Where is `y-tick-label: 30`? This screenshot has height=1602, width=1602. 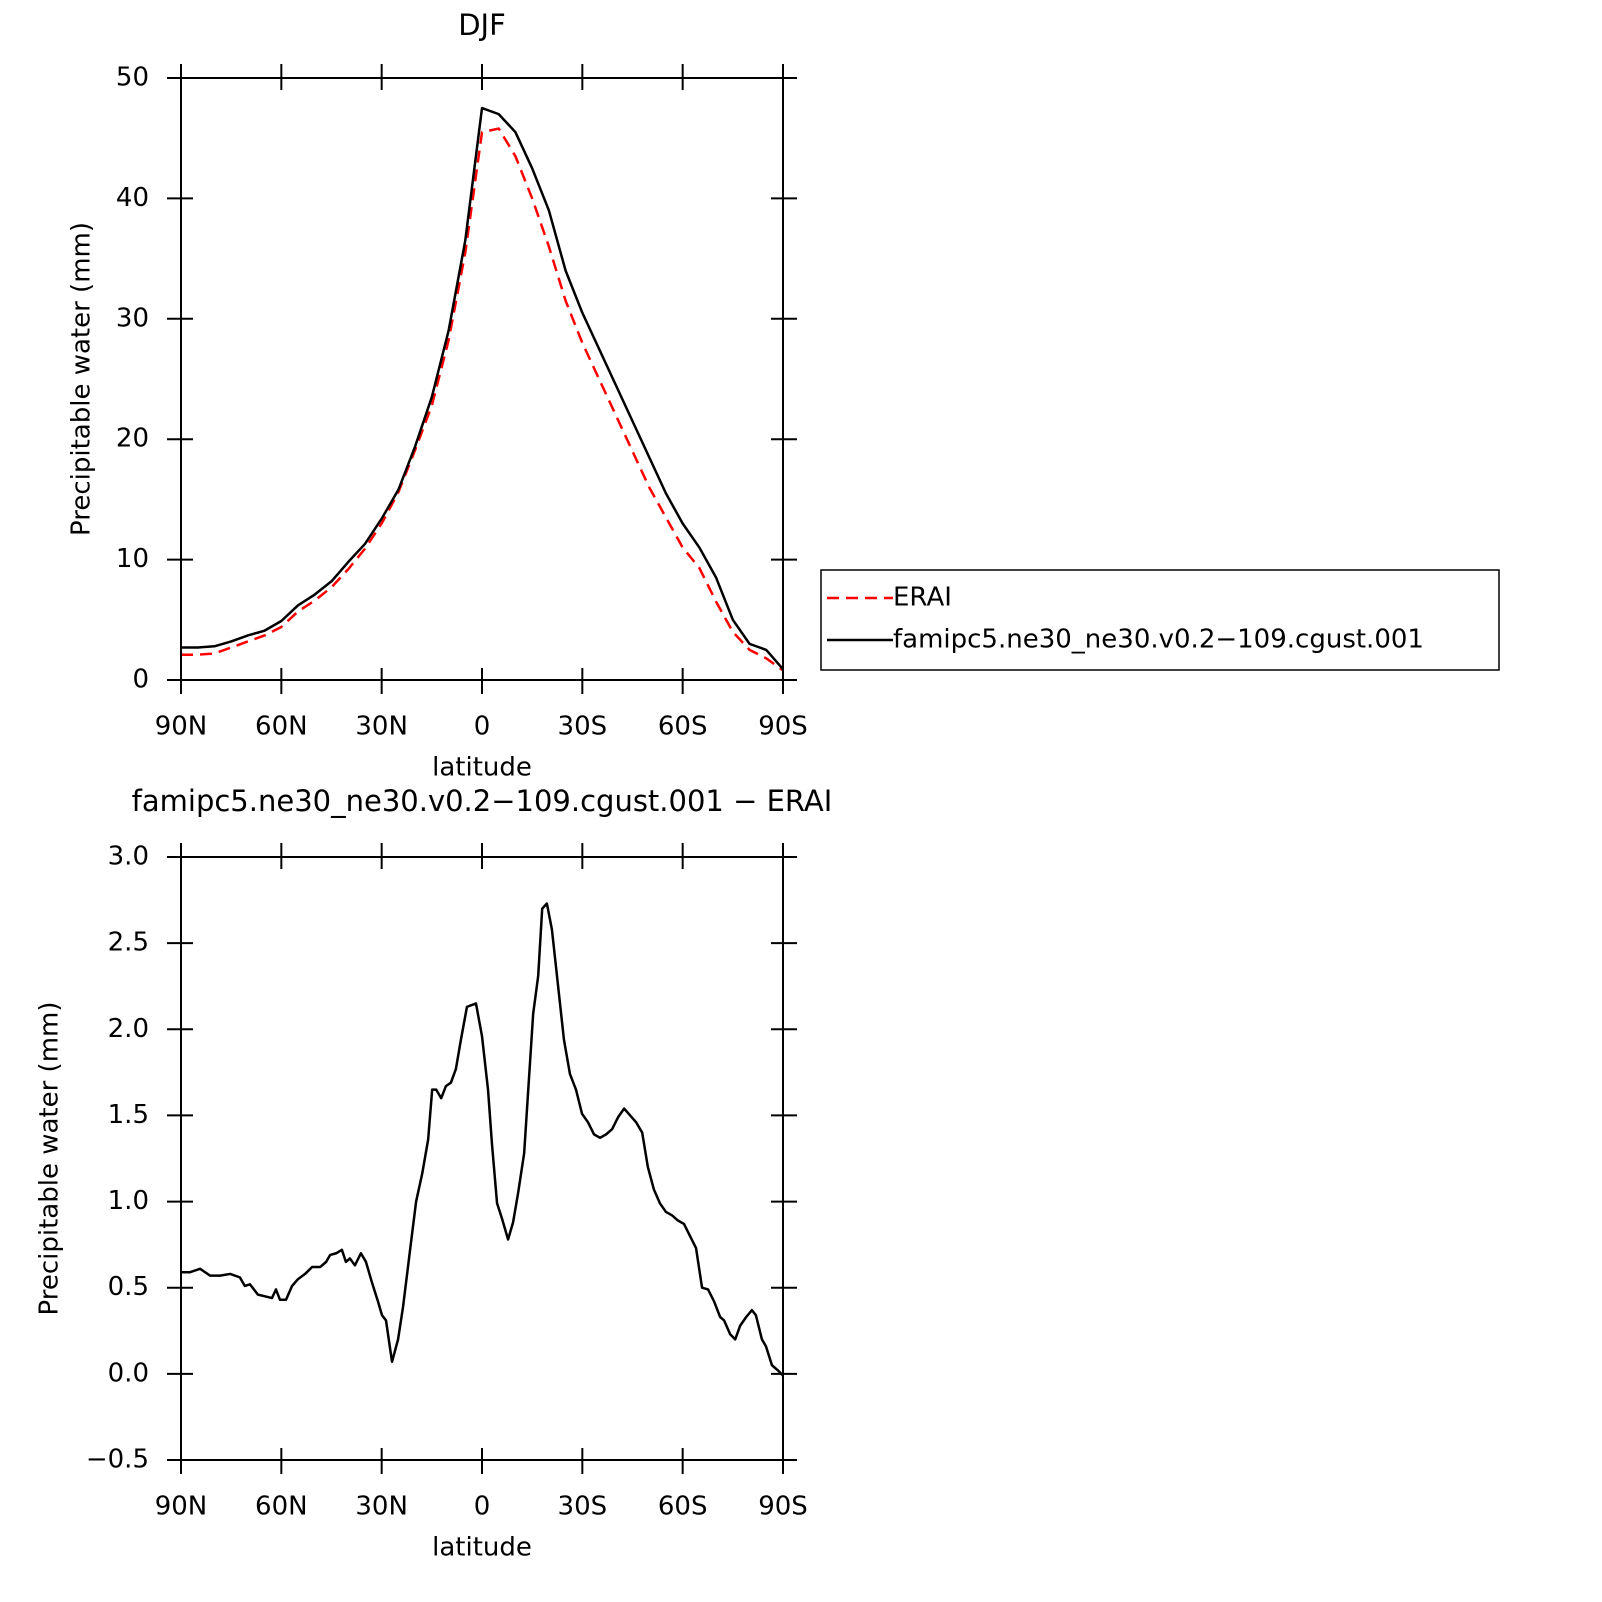 y-tick-label: 30 is located at coordinates (132, 318).